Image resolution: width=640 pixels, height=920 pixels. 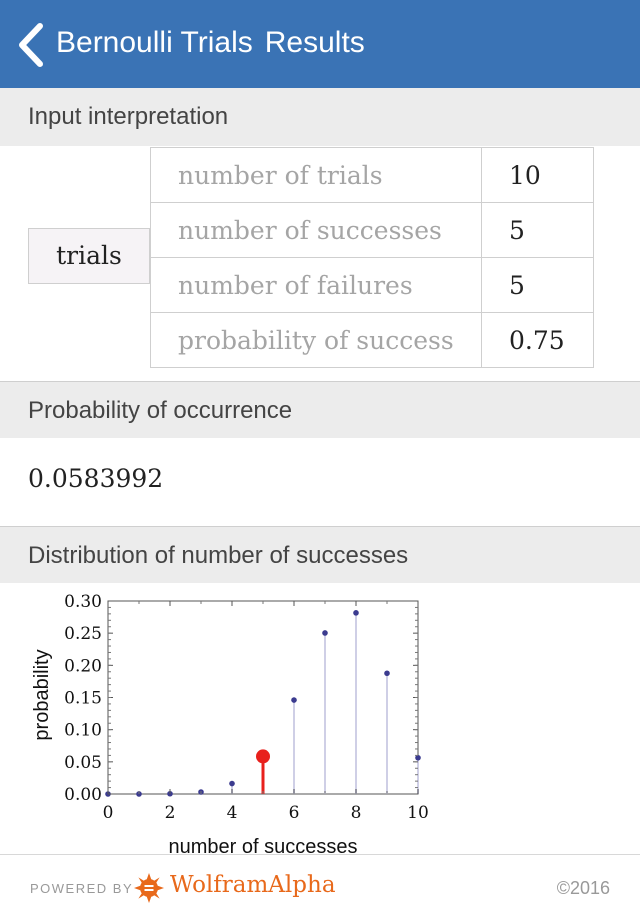 I want to click on x-tick-label: 10, so click(x=418, y=813).